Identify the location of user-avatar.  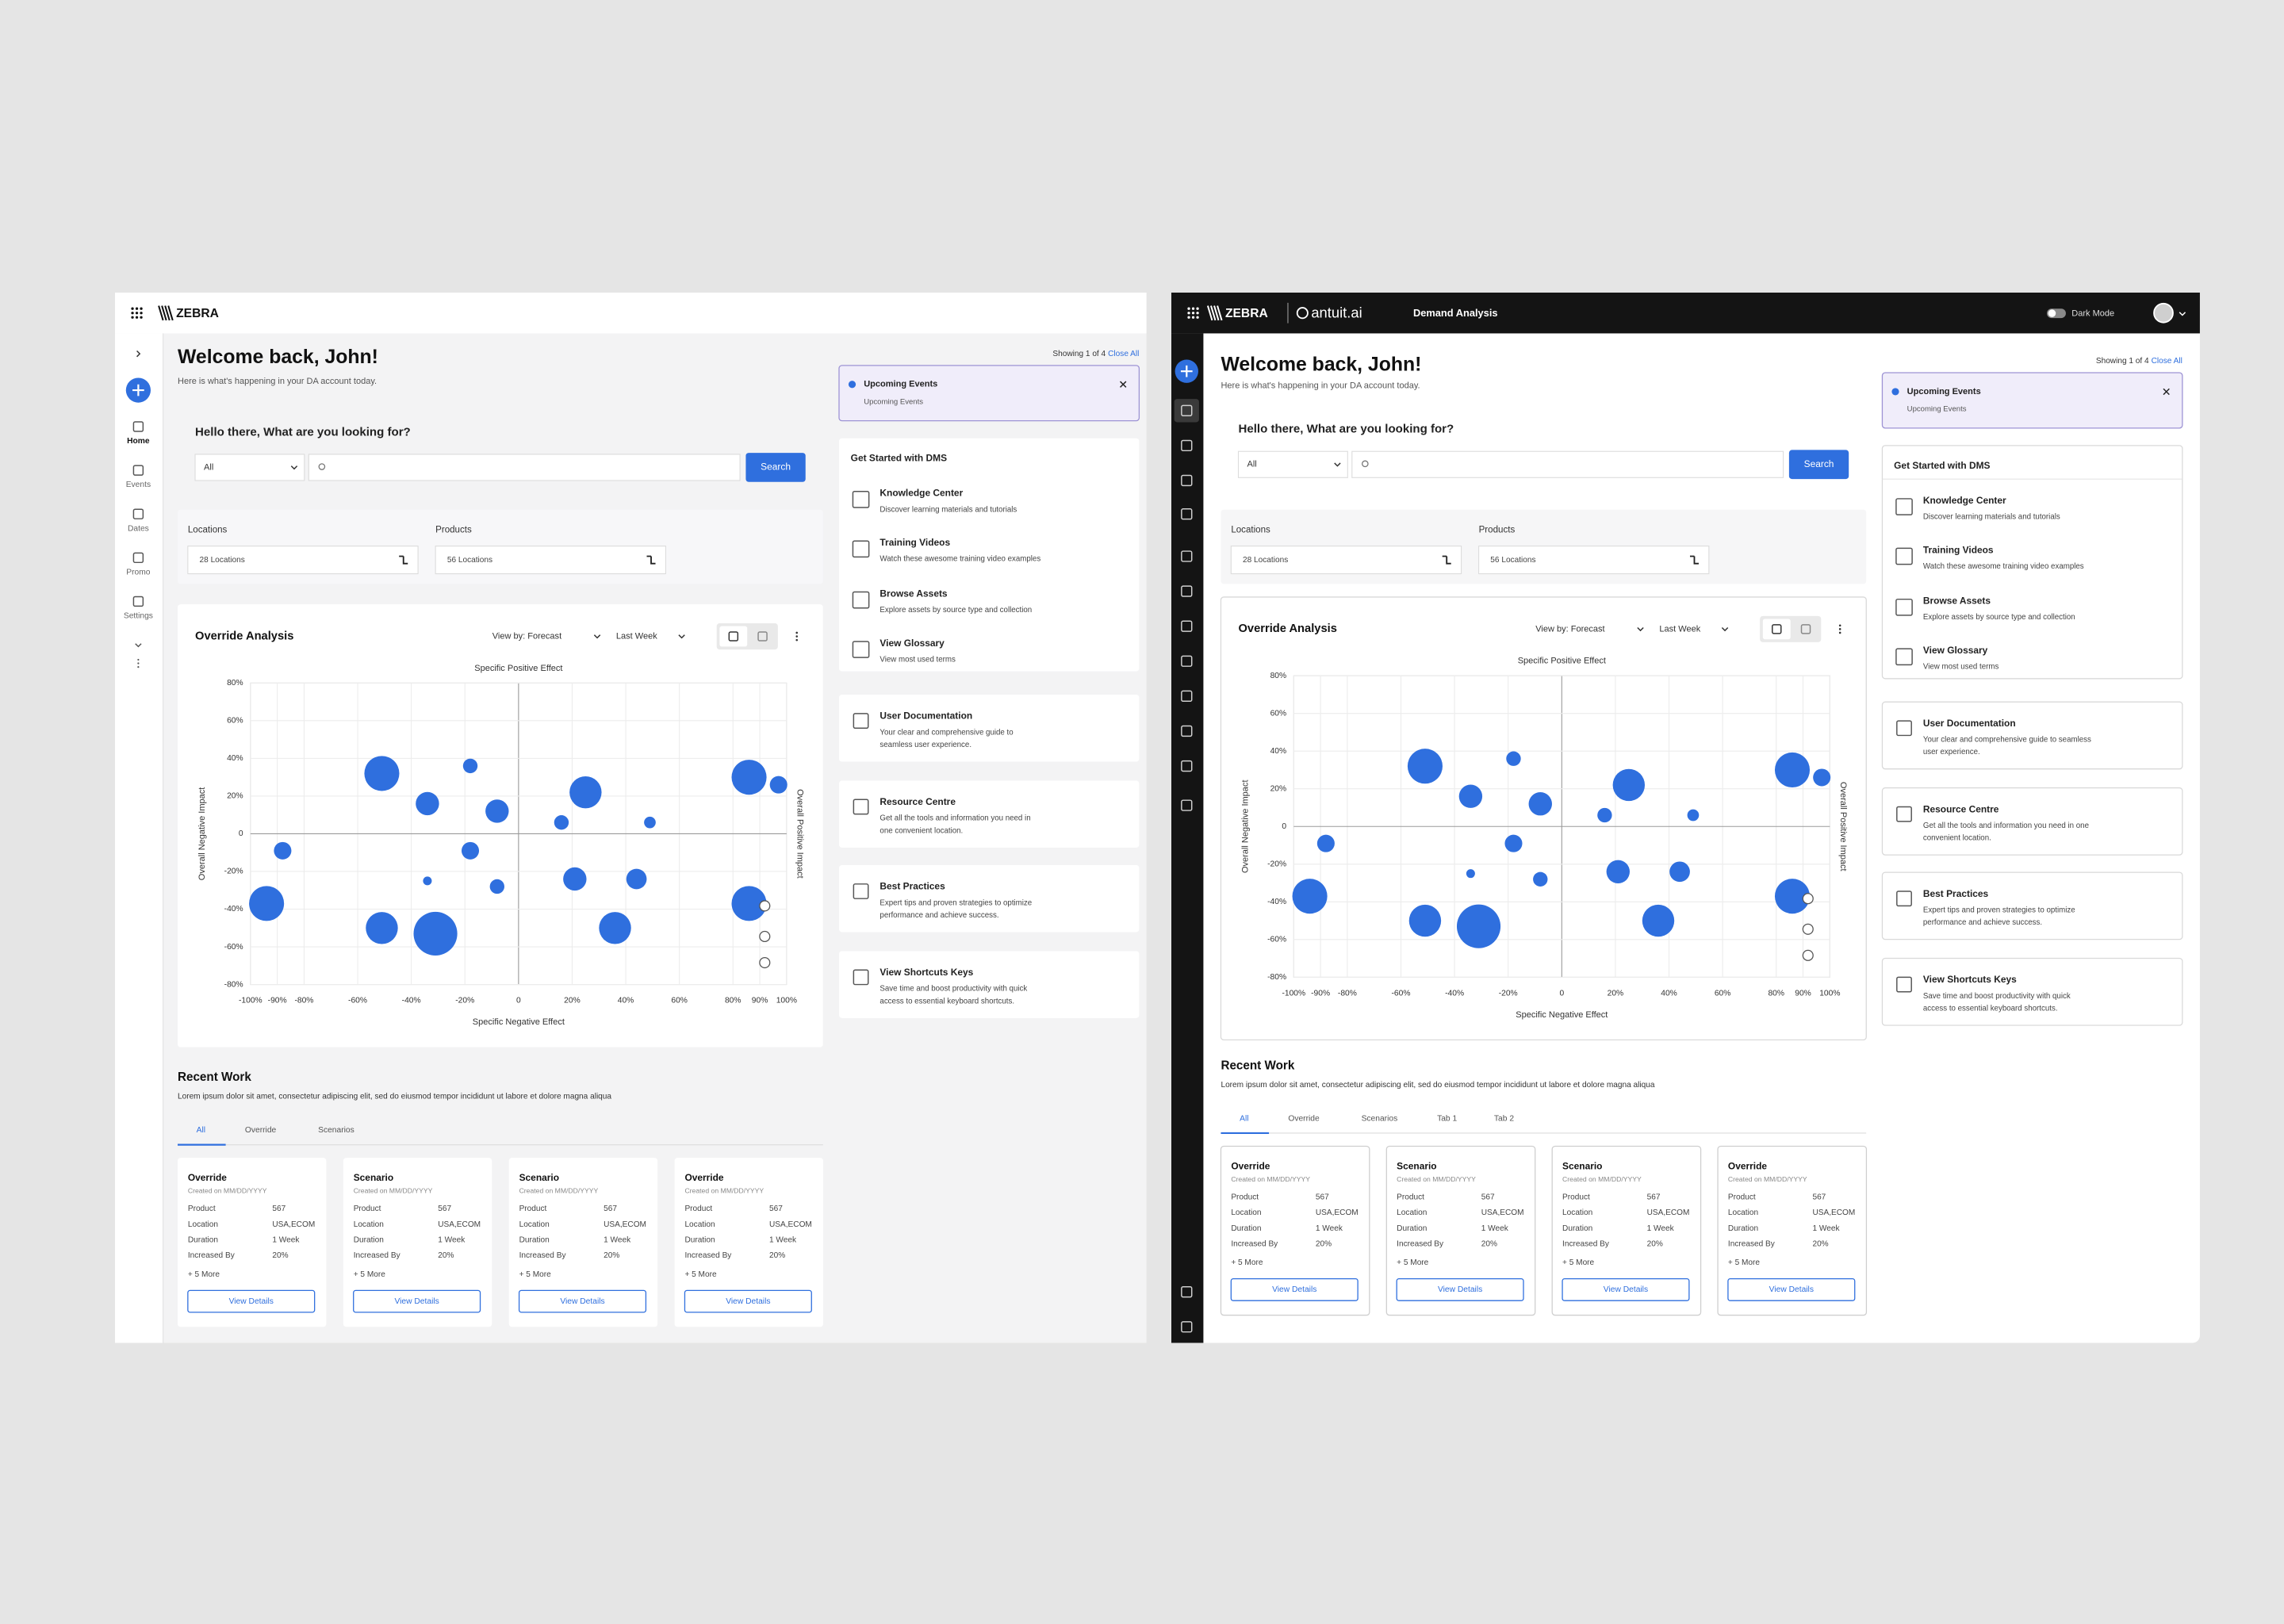
(2163, 313).